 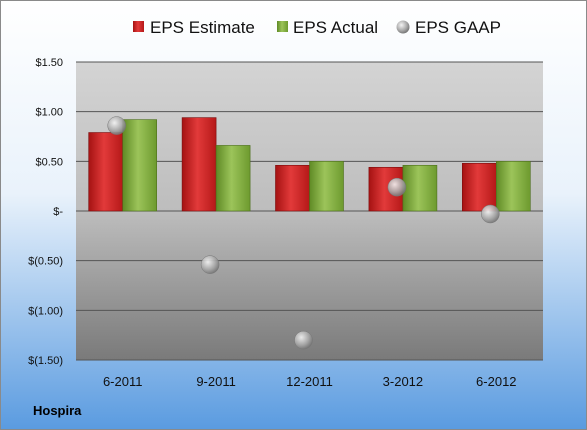 I want to click on legend: EPS Estimate EPS Actual EPS GAAP, so click(x=317, y=27).